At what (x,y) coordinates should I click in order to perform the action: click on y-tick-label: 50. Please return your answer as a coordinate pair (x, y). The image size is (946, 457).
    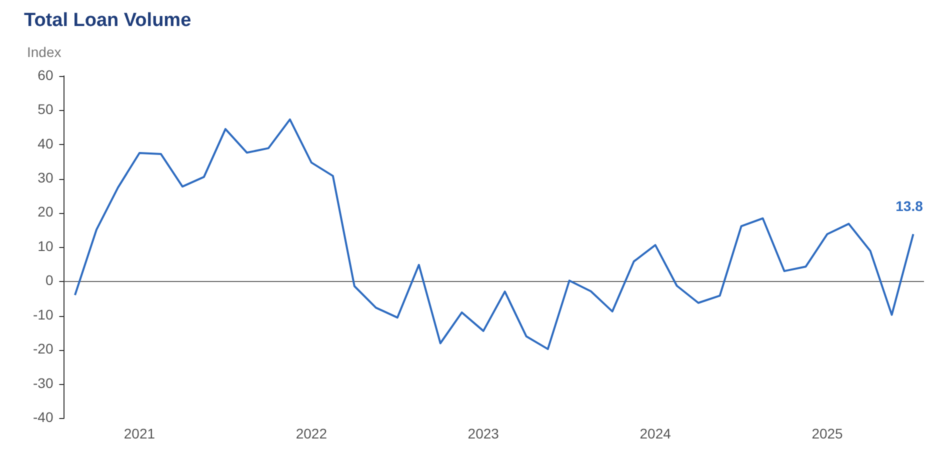
    Looking at the image, I should click on (46, 109).